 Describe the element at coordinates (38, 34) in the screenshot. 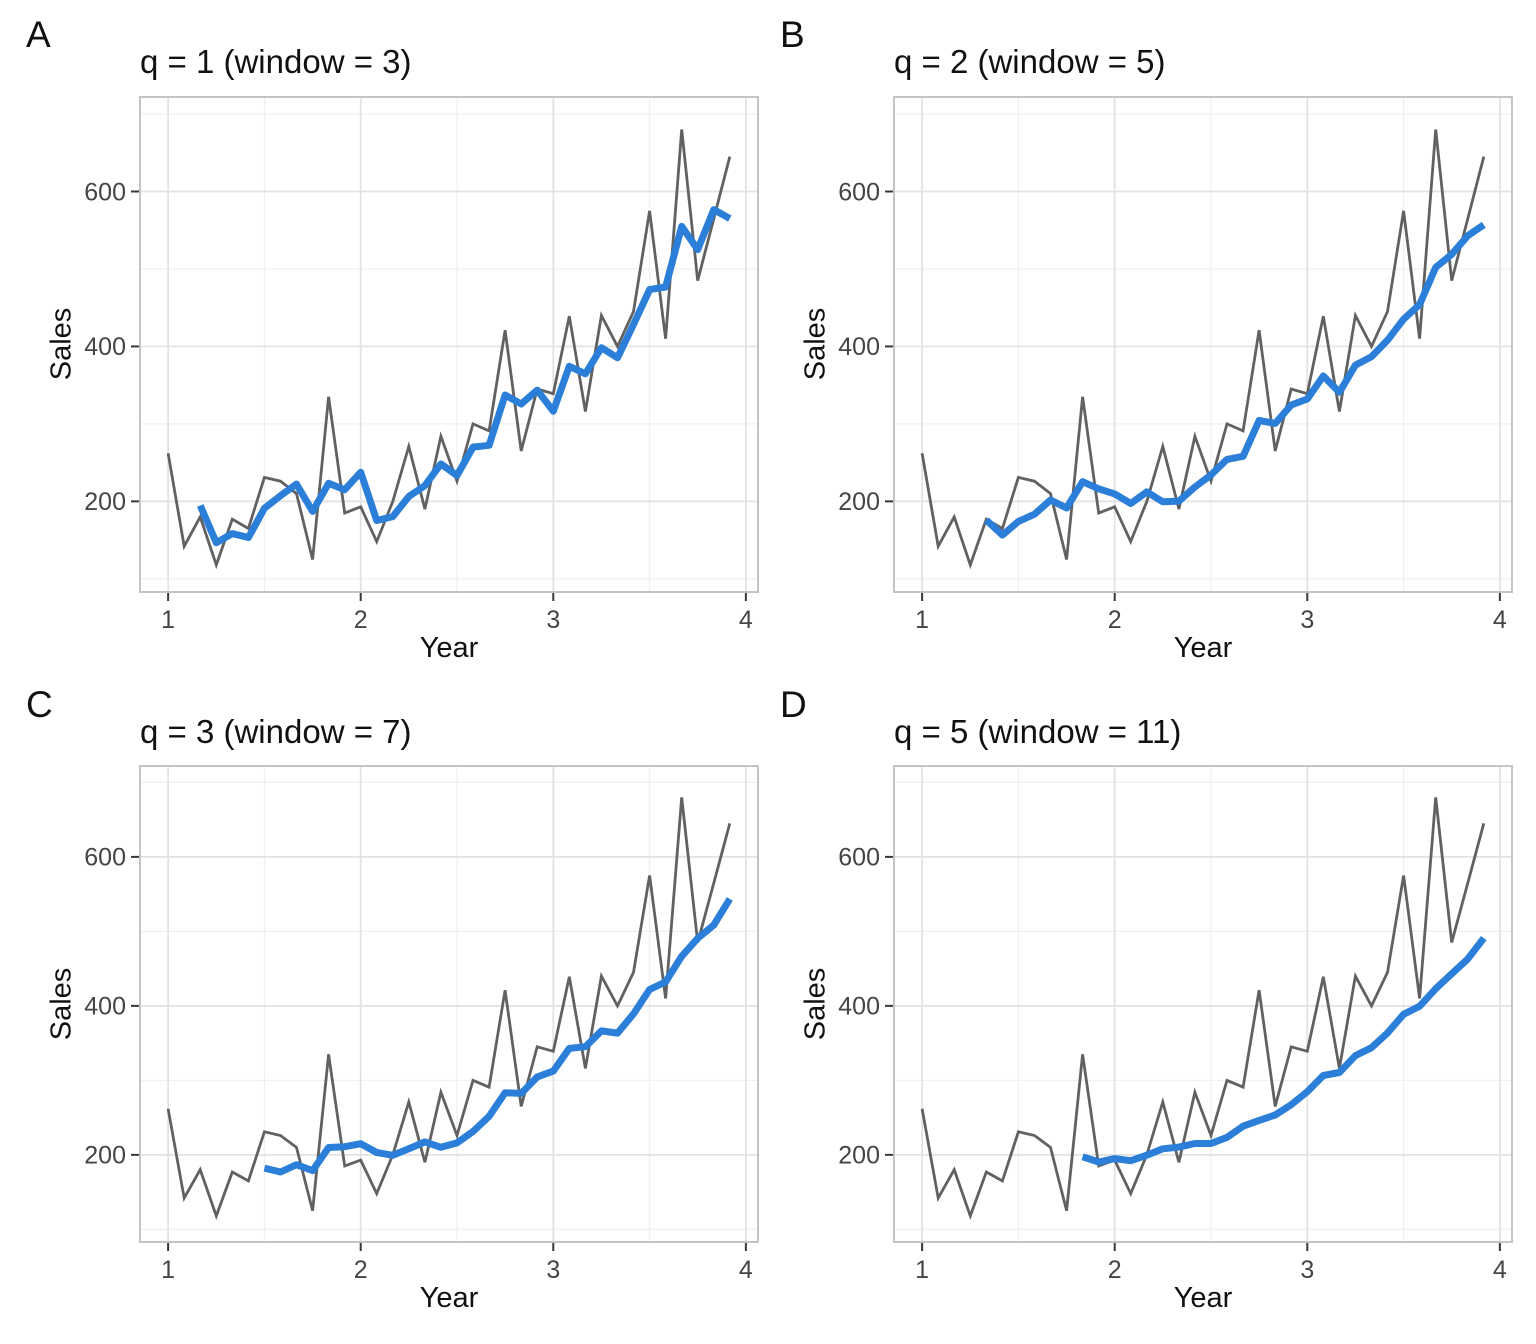

I see `panel-letter-a: A` at that location.